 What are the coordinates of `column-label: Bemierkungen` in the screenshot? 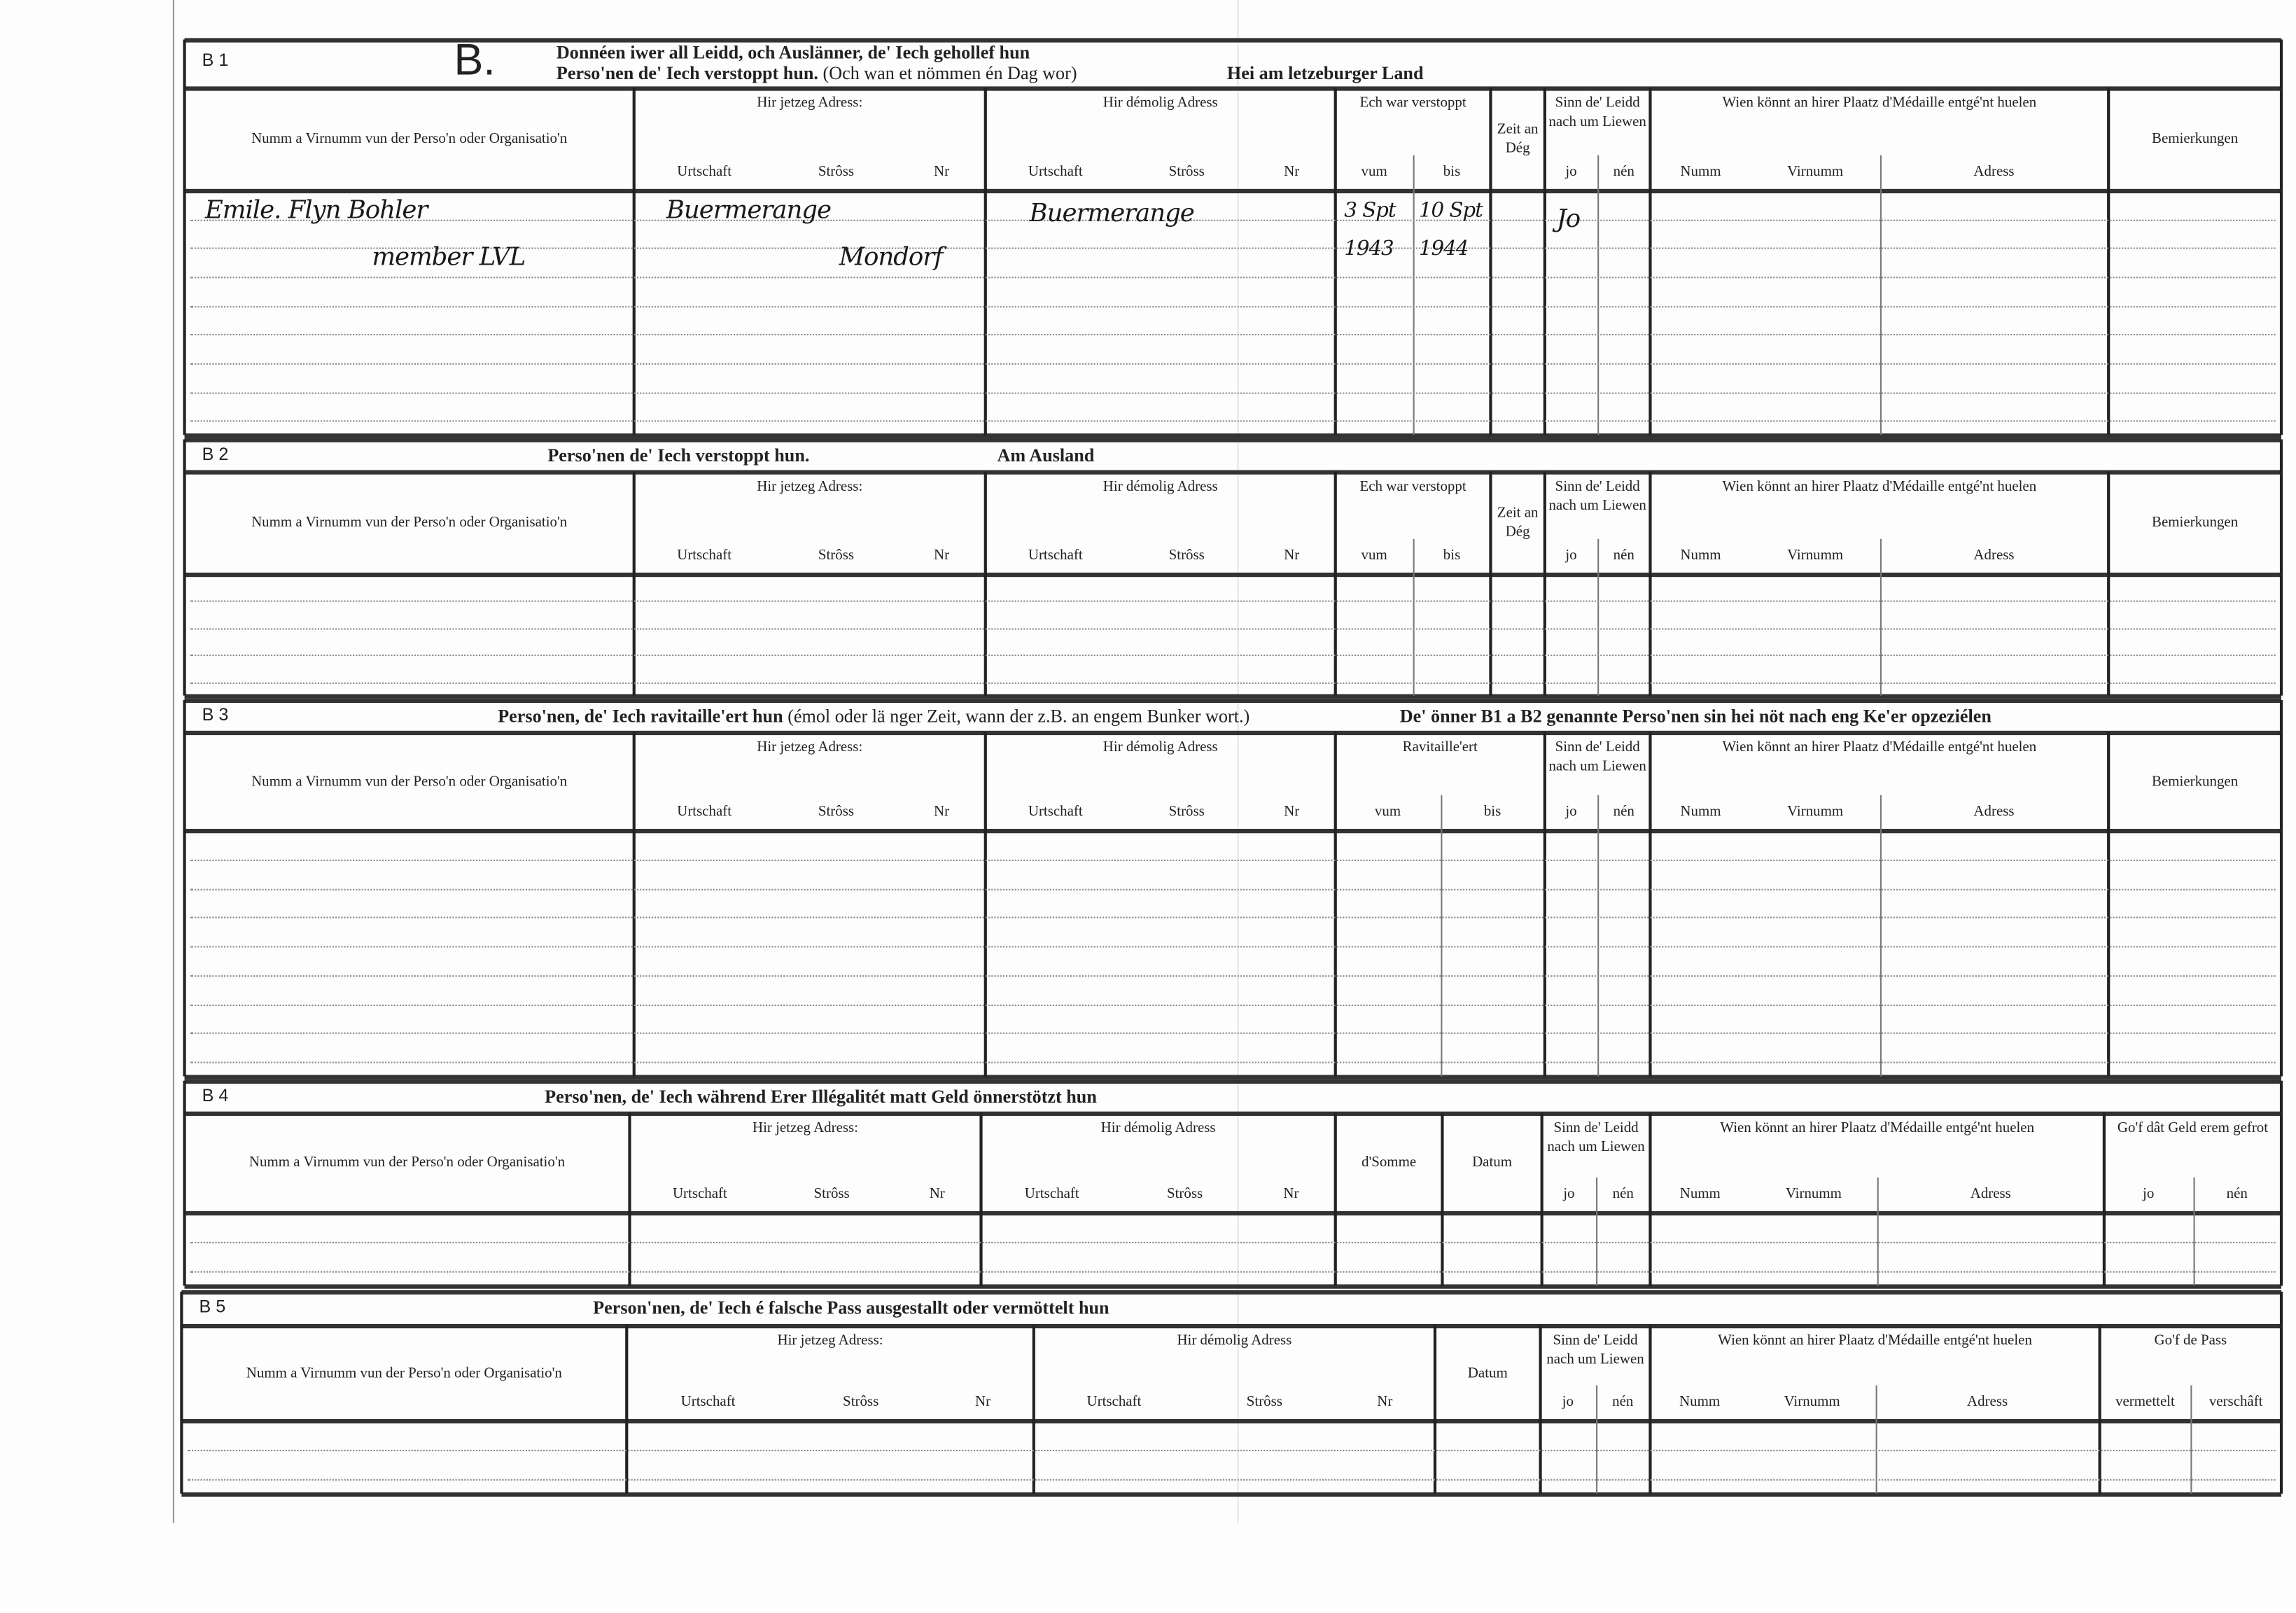 It's located at (2195, 781).